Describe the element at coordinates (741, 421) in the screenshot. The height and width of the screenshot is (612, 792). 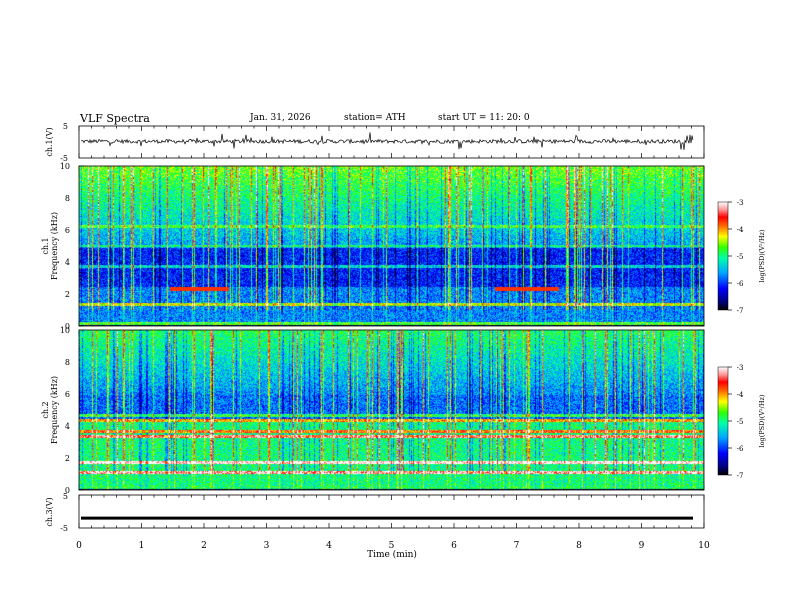
I see `ch2-colorbar: log(PSD)(V²/Hz)` at that location.